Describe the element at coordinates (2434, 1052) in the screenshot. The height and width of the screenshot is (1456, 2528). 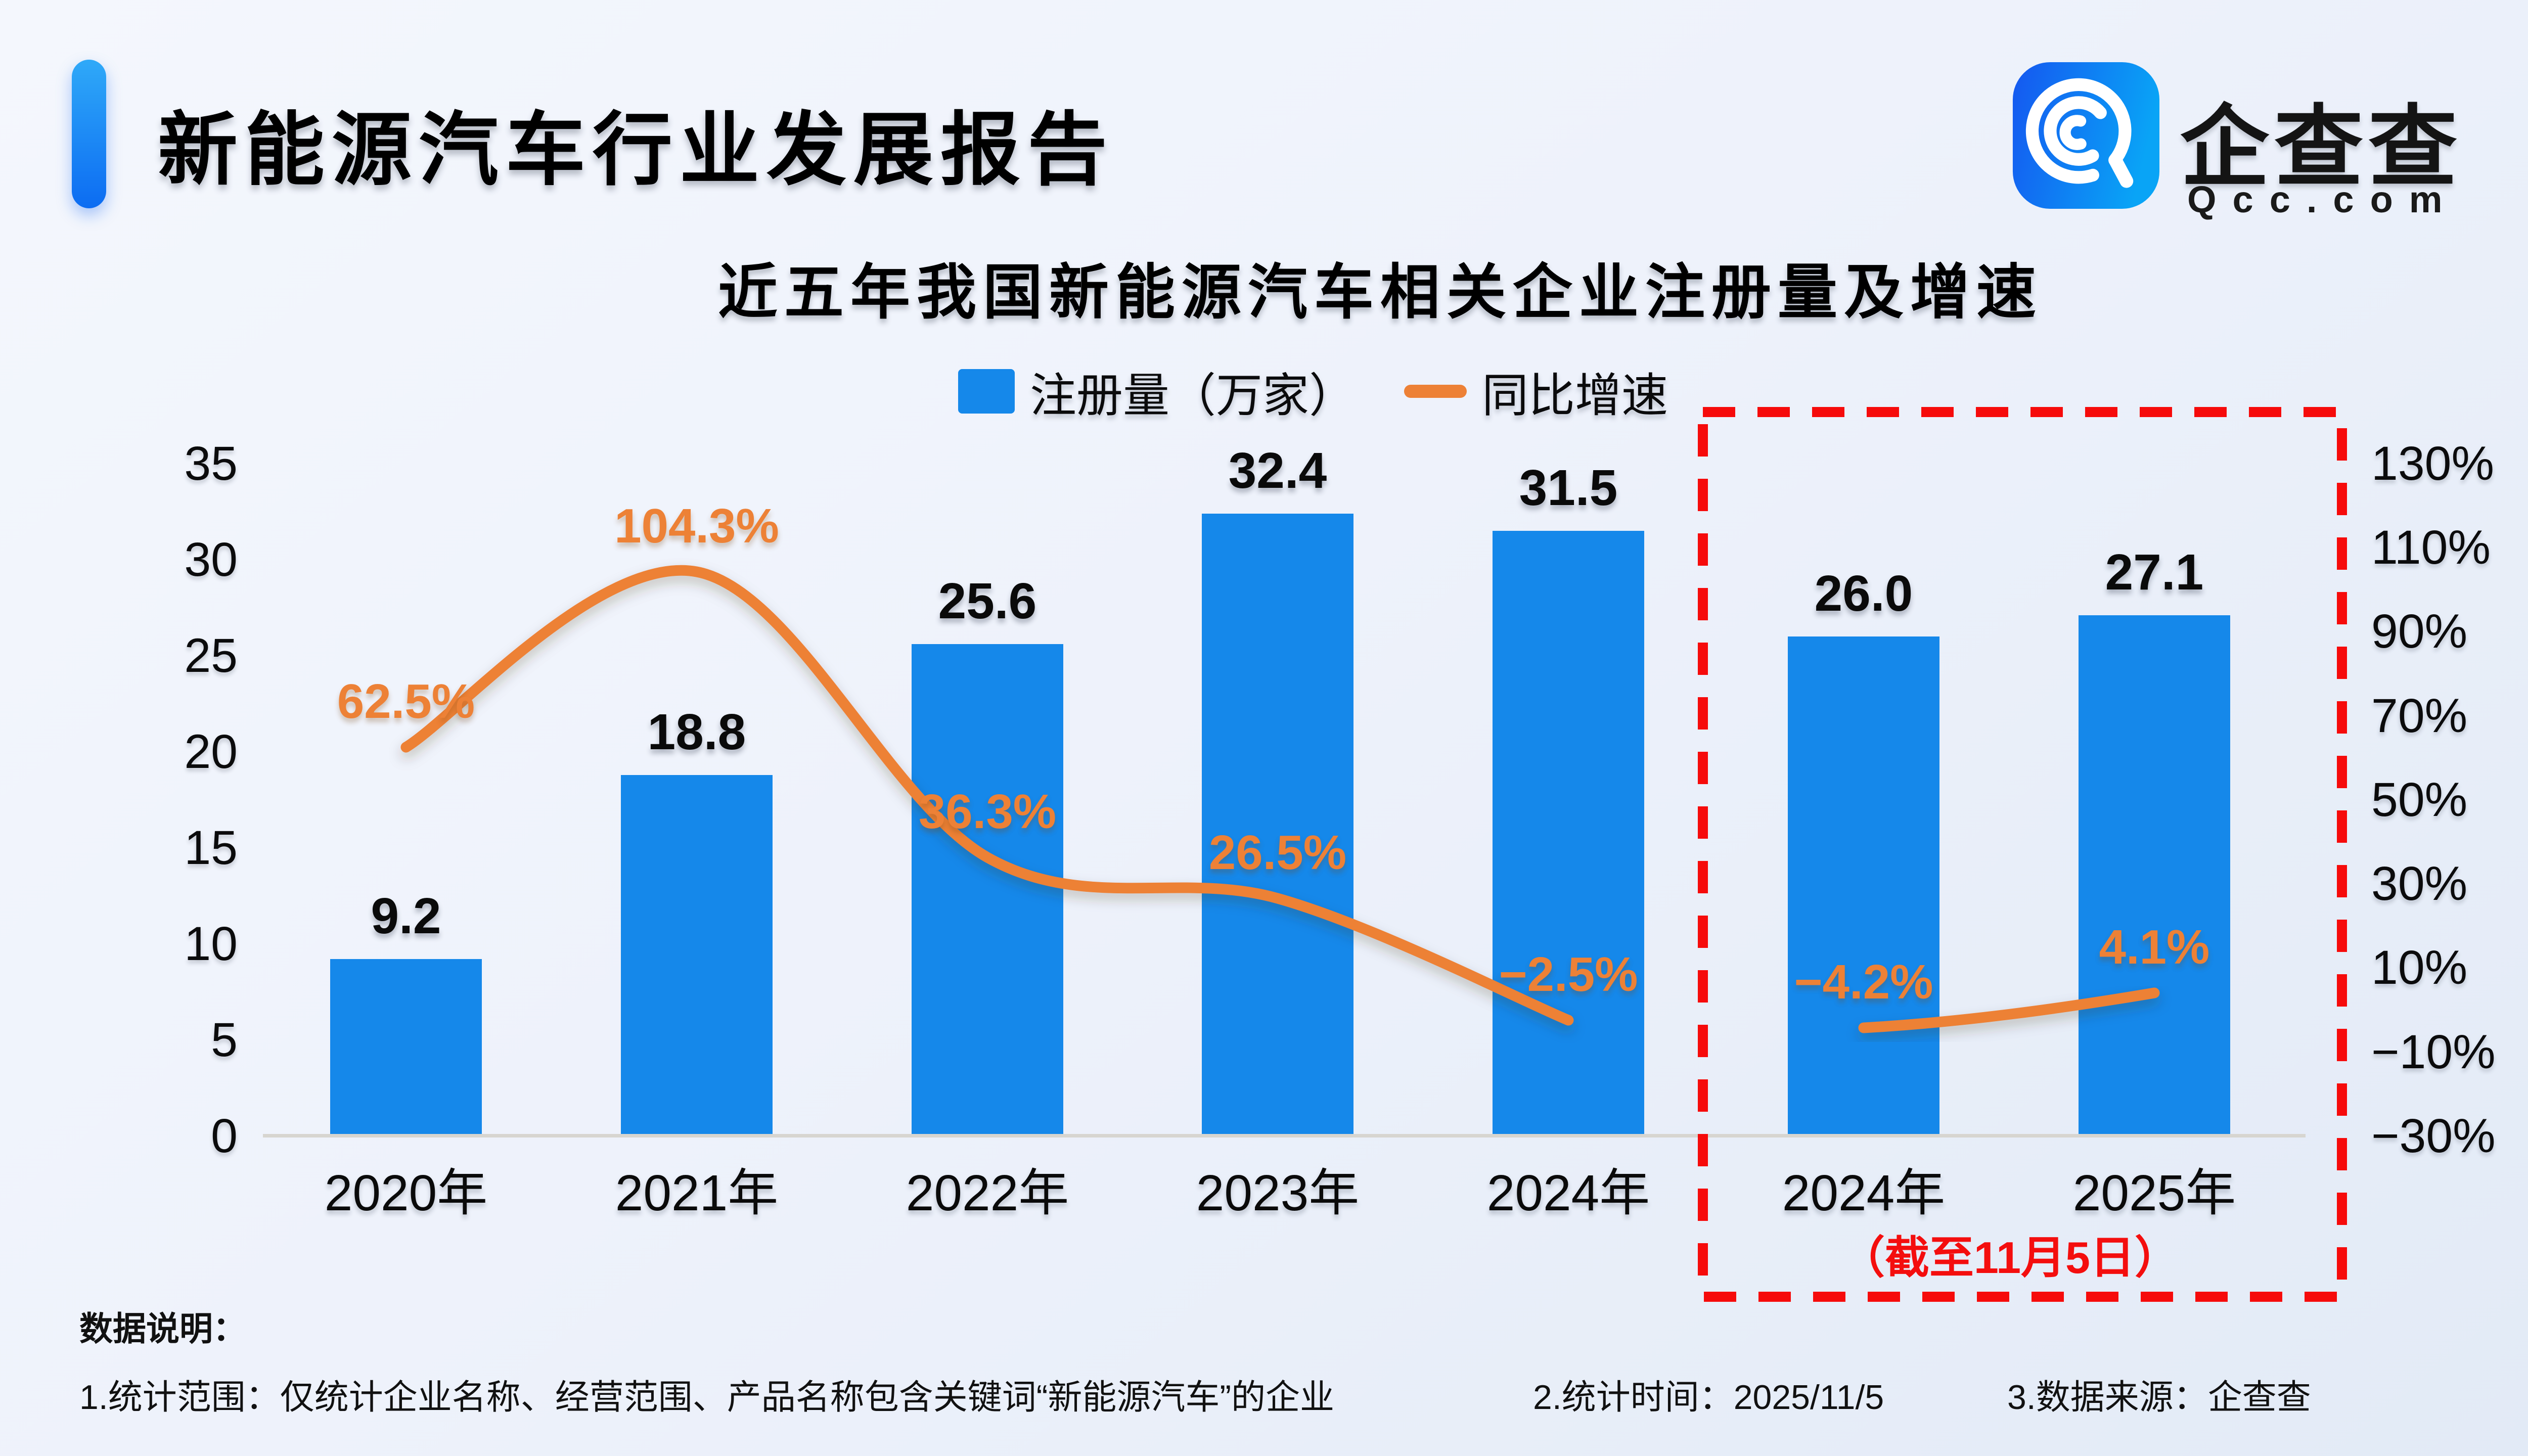
I see `right-axis-tick: −10%` at that location.